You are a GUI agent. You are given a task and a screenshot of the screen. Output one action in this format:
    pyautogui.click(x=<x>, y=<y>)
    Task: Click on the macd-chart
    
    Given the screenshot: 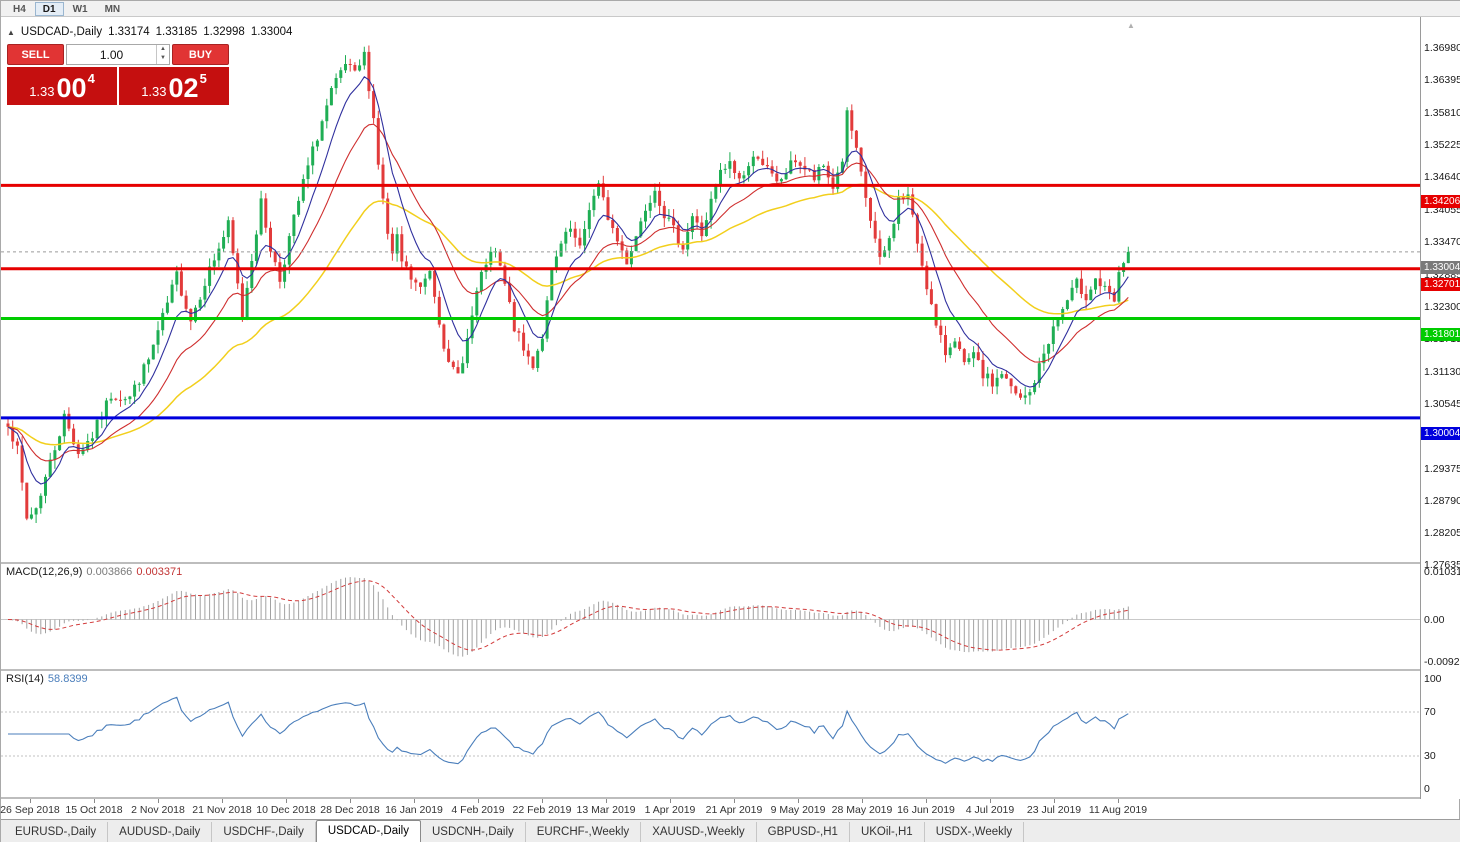 What is the action you would take?
    pyautogui.click(x=710, y=616)
    